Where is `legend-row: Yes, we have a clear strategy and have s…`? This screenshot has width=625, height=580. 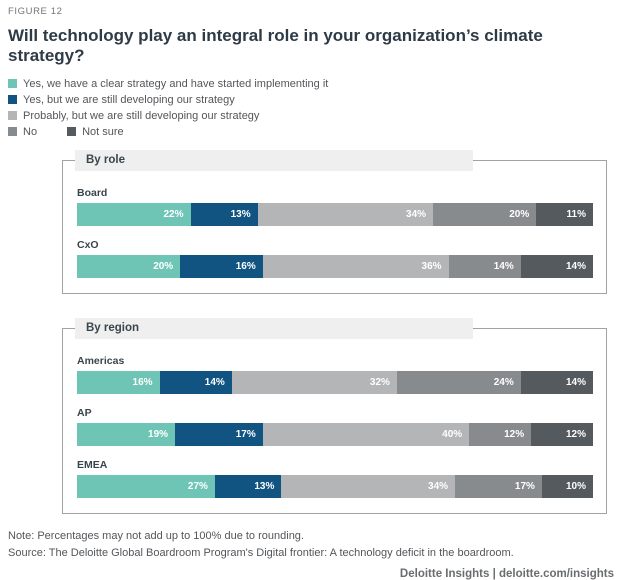
legend-row: Yes, we have a clear strategy and have s… is located at coordinates (312, 84).